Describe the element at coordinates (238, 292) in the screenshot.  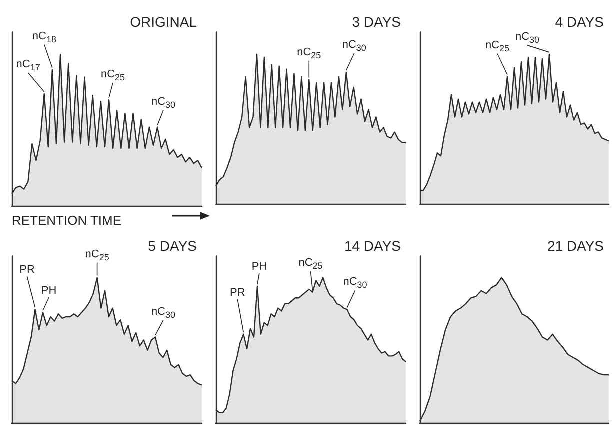
I see `annotation: PR` at that location.